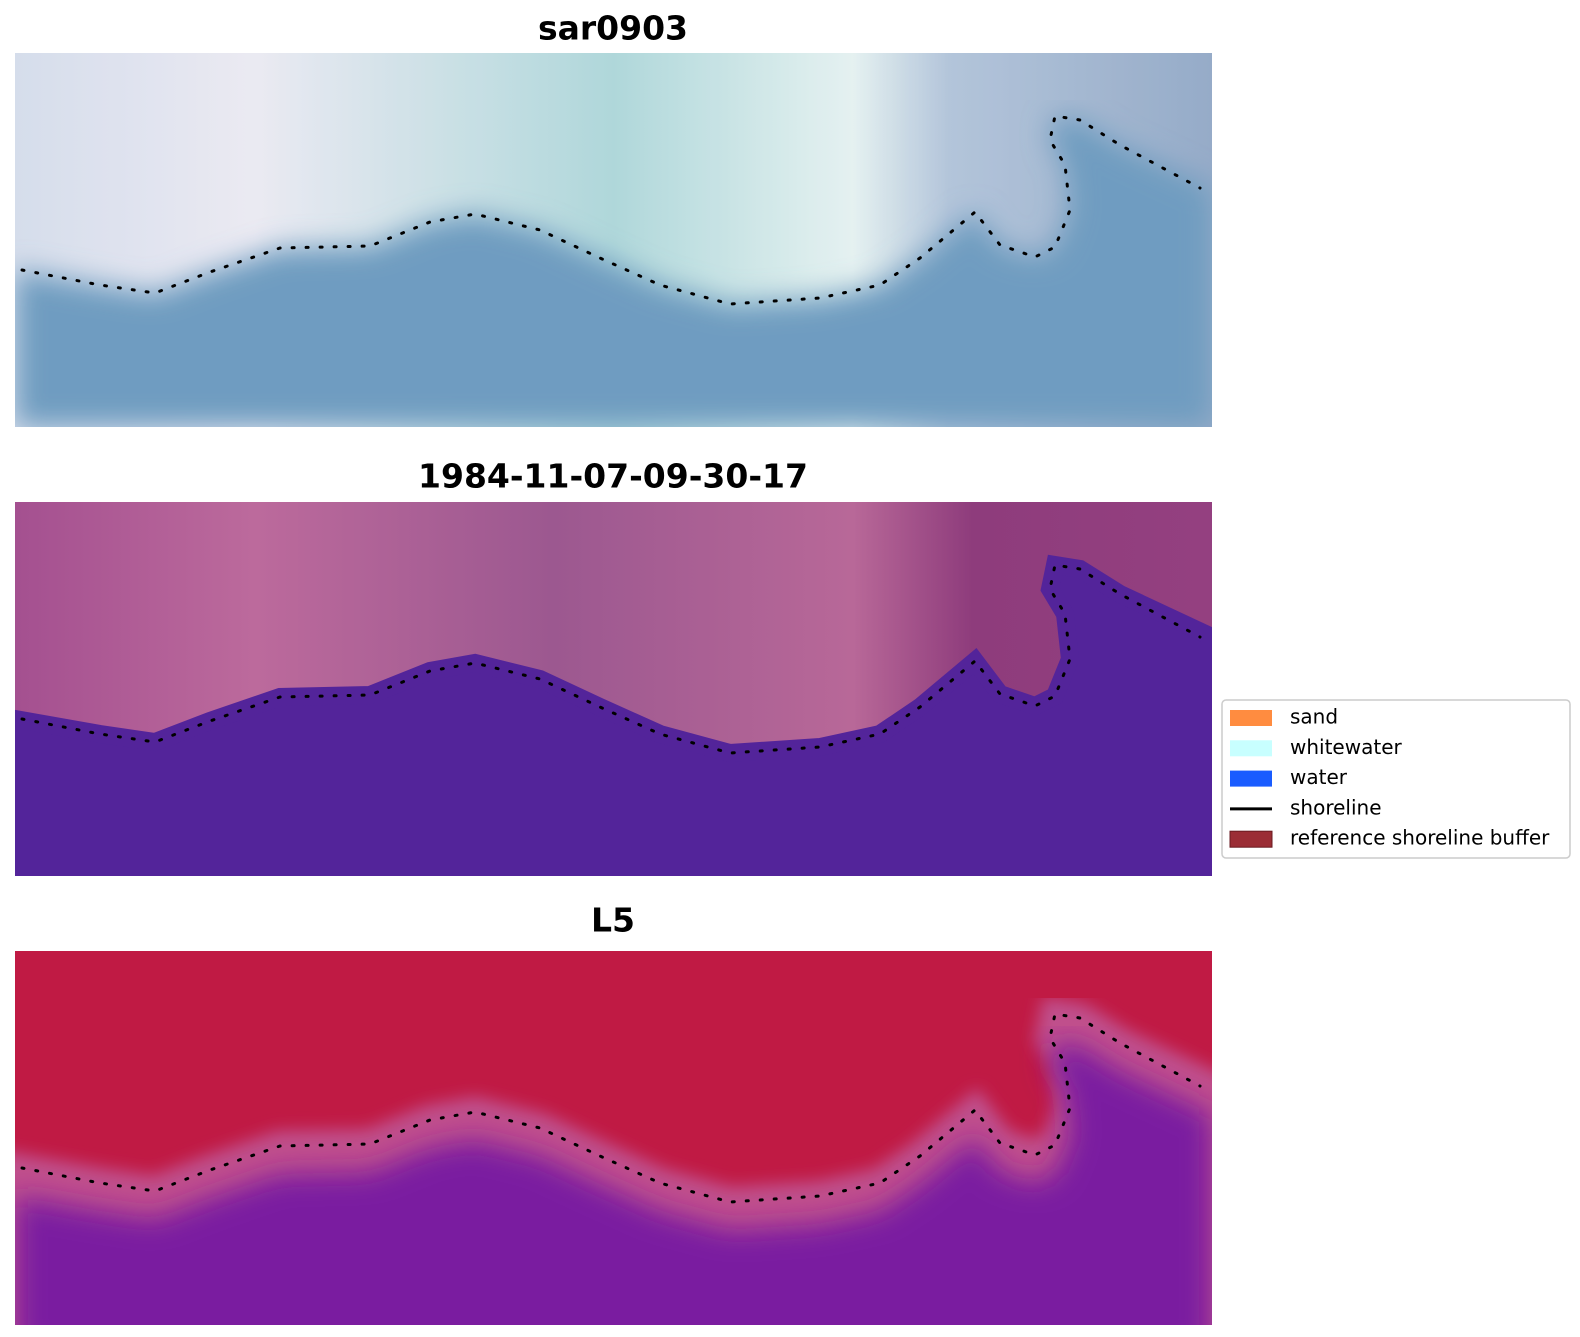  I want to click on legend-label: water, so click(1319, 777).